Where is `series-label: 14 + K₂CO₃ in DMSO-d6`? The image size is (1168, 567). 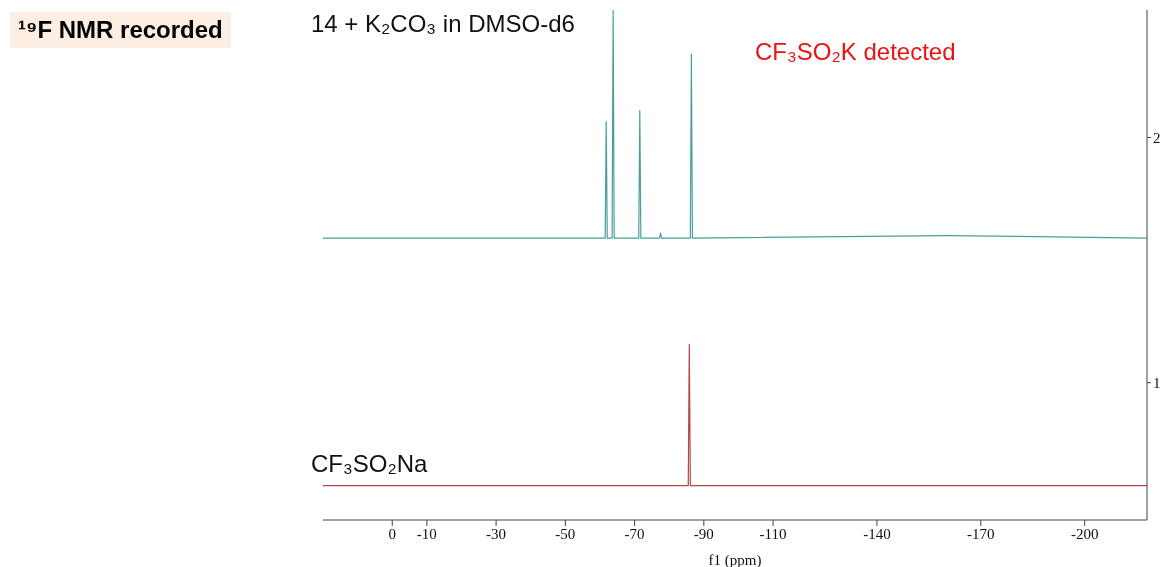 series-label: 14 + K₂CO₃ in DMSO-d6 is located at coordinates (443, 24).